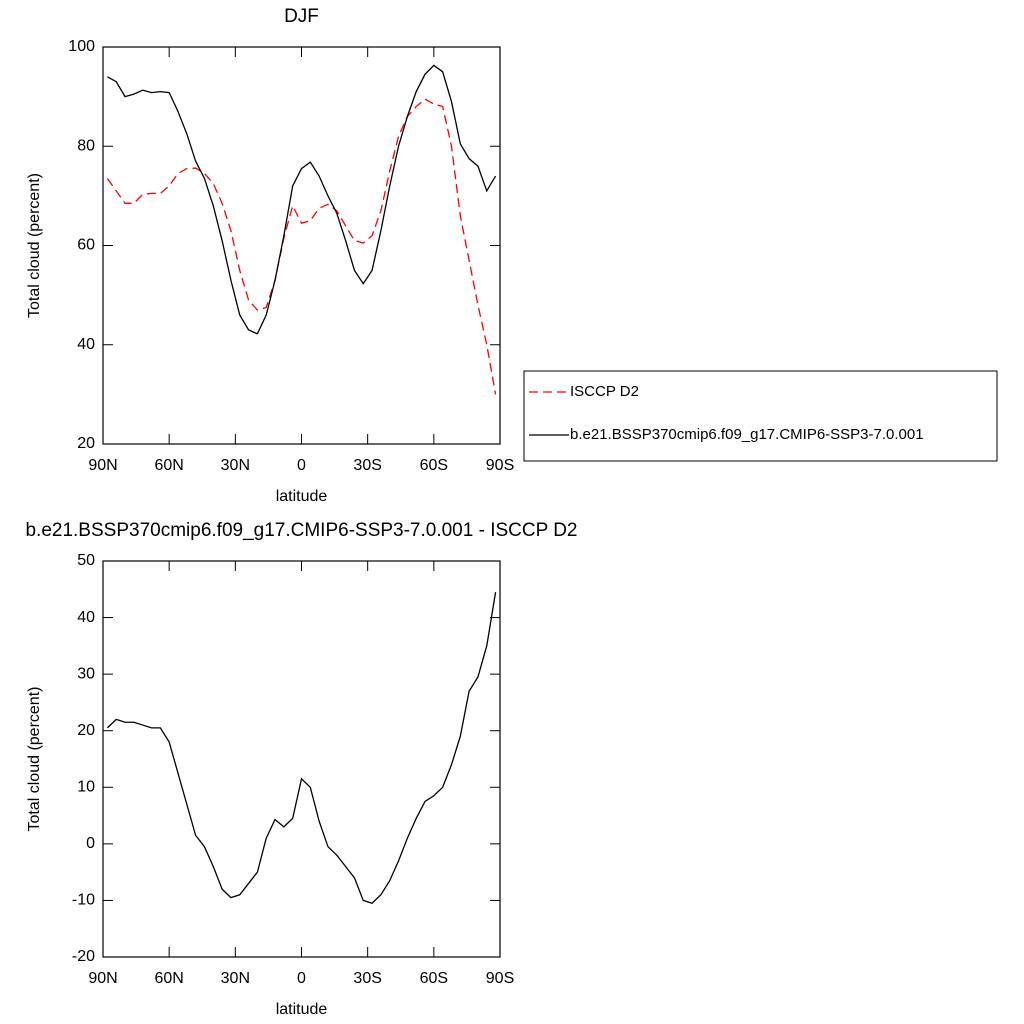 The image size is (1024, 1024). I want to click on y-tick-label: 60, so click(86, 245).